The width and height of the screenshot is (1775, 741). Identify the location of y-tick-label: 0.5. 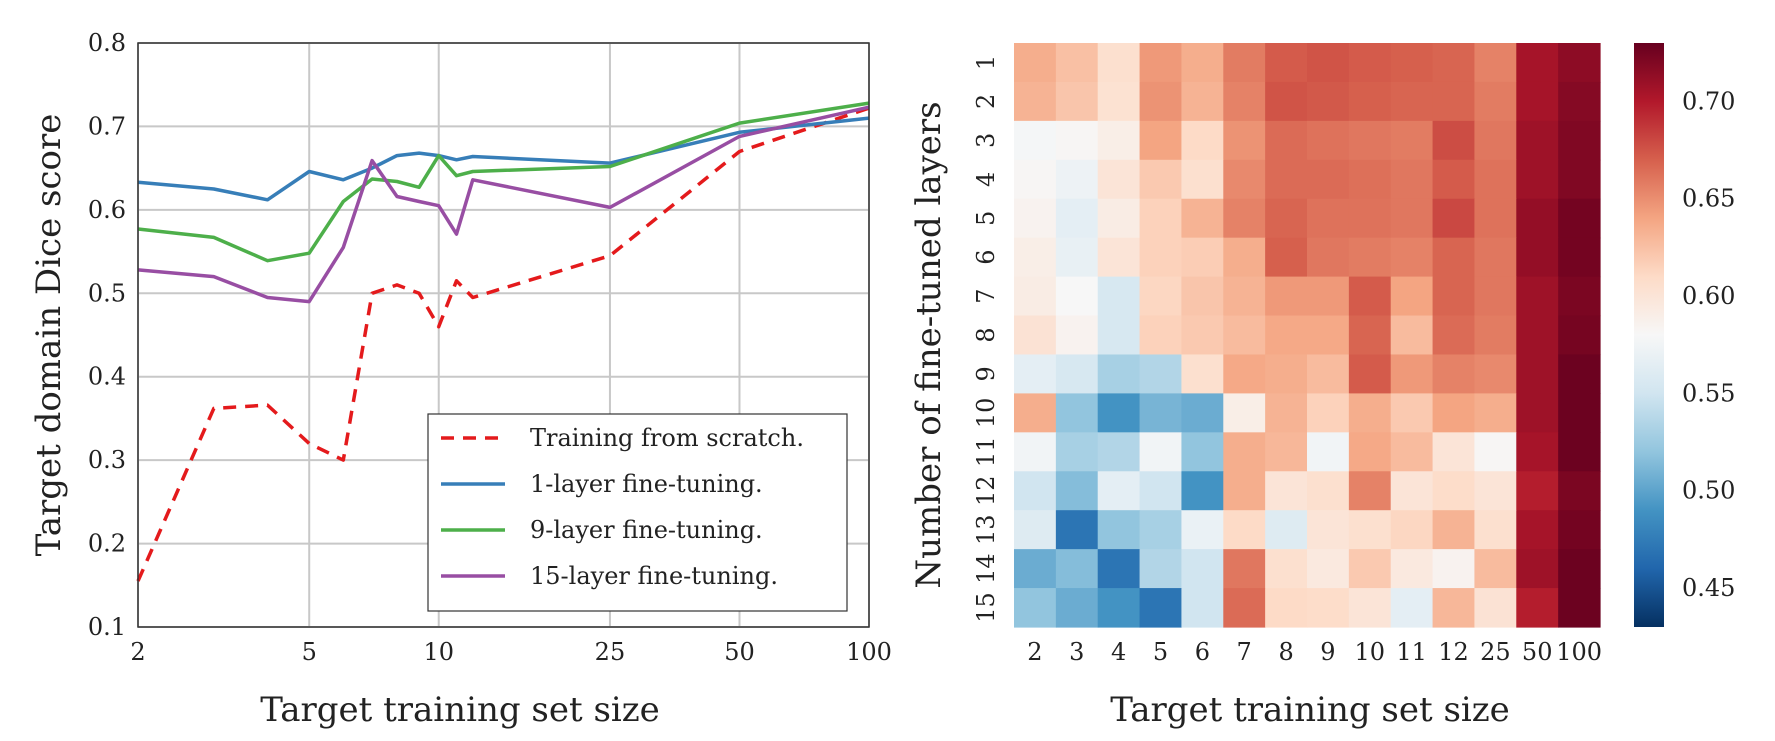
(107, 293).